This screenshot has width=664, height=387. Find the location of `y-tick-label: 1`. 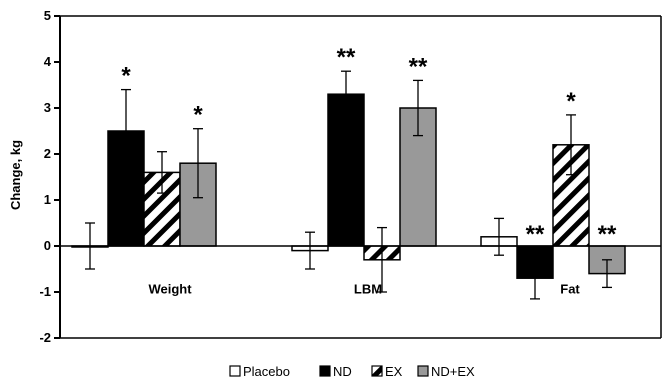

y-tick-label: 1 is located at coordinates (47, 199).